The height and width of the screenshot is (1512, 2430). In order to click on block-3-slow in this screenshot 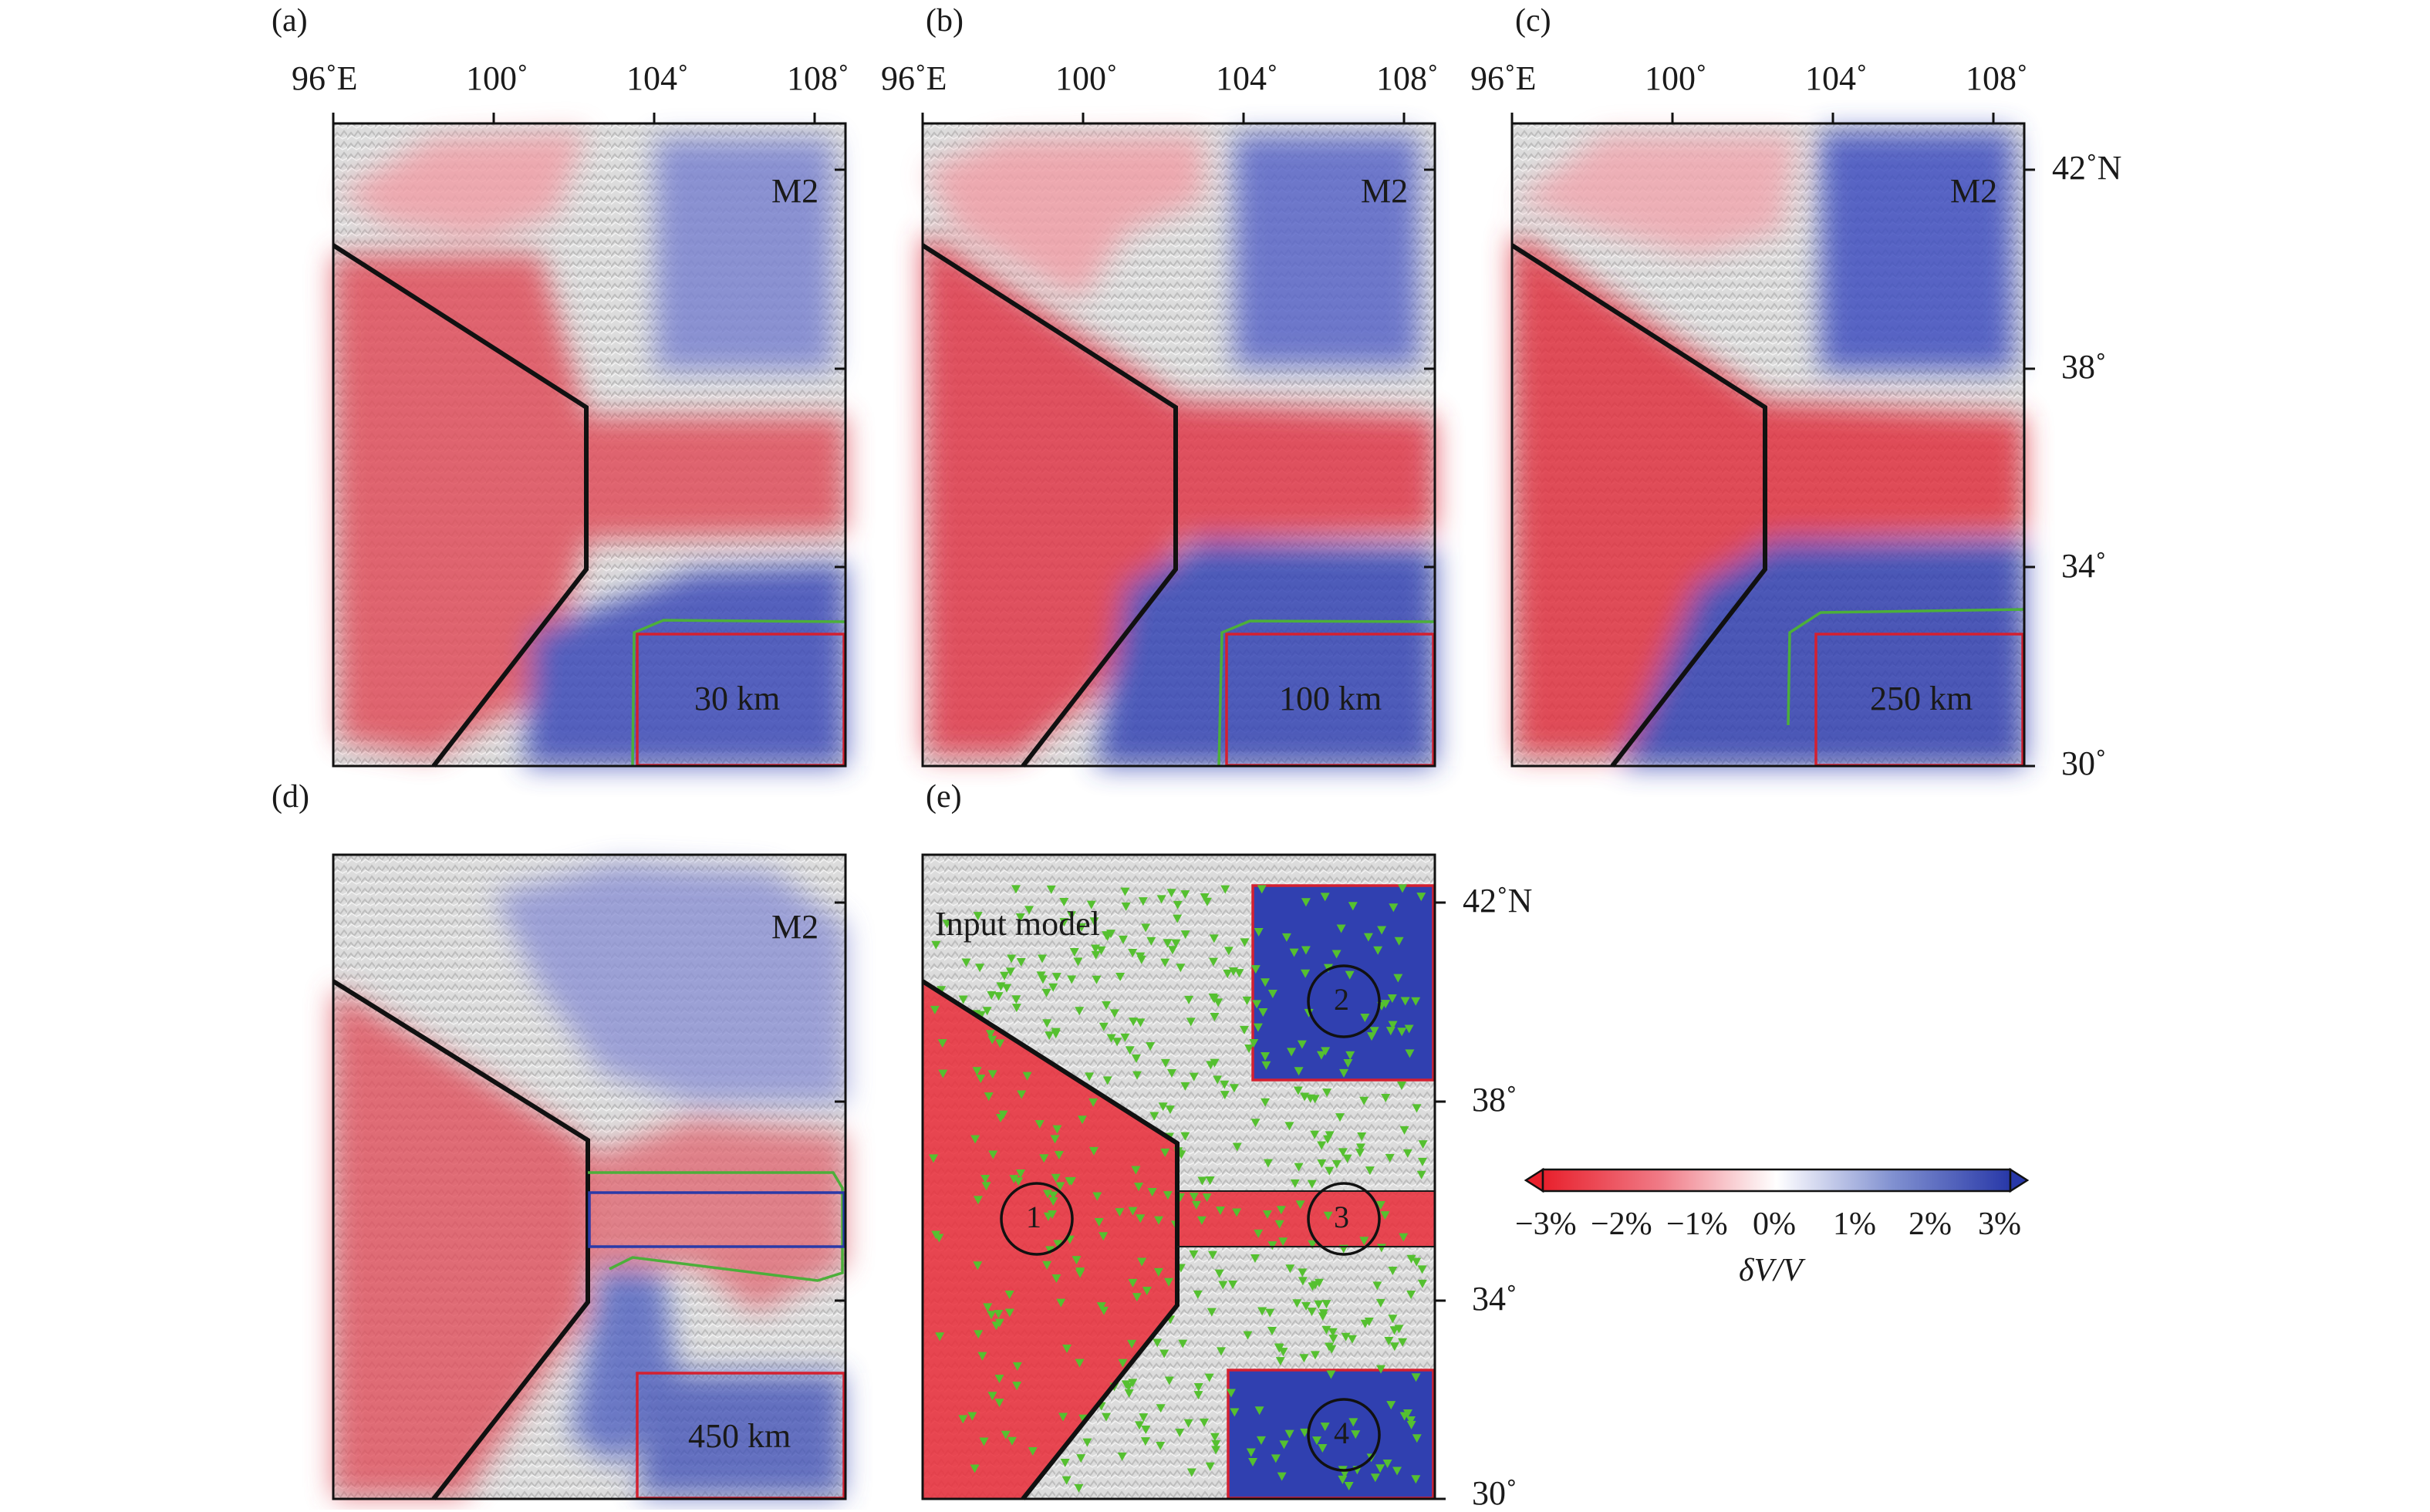, I will do `click(1306, 1219)`.